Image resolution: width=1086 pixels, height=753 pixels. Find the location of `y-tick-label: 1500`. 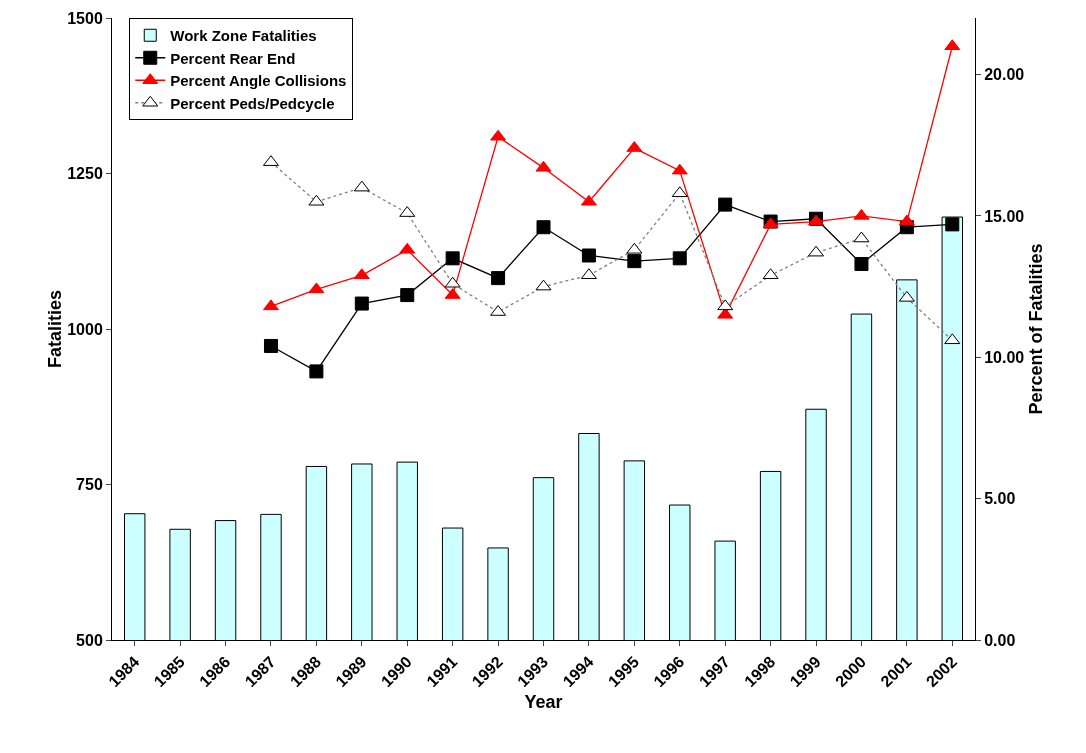

y-tick-label: 1500 is located at coordinates (85, 18).